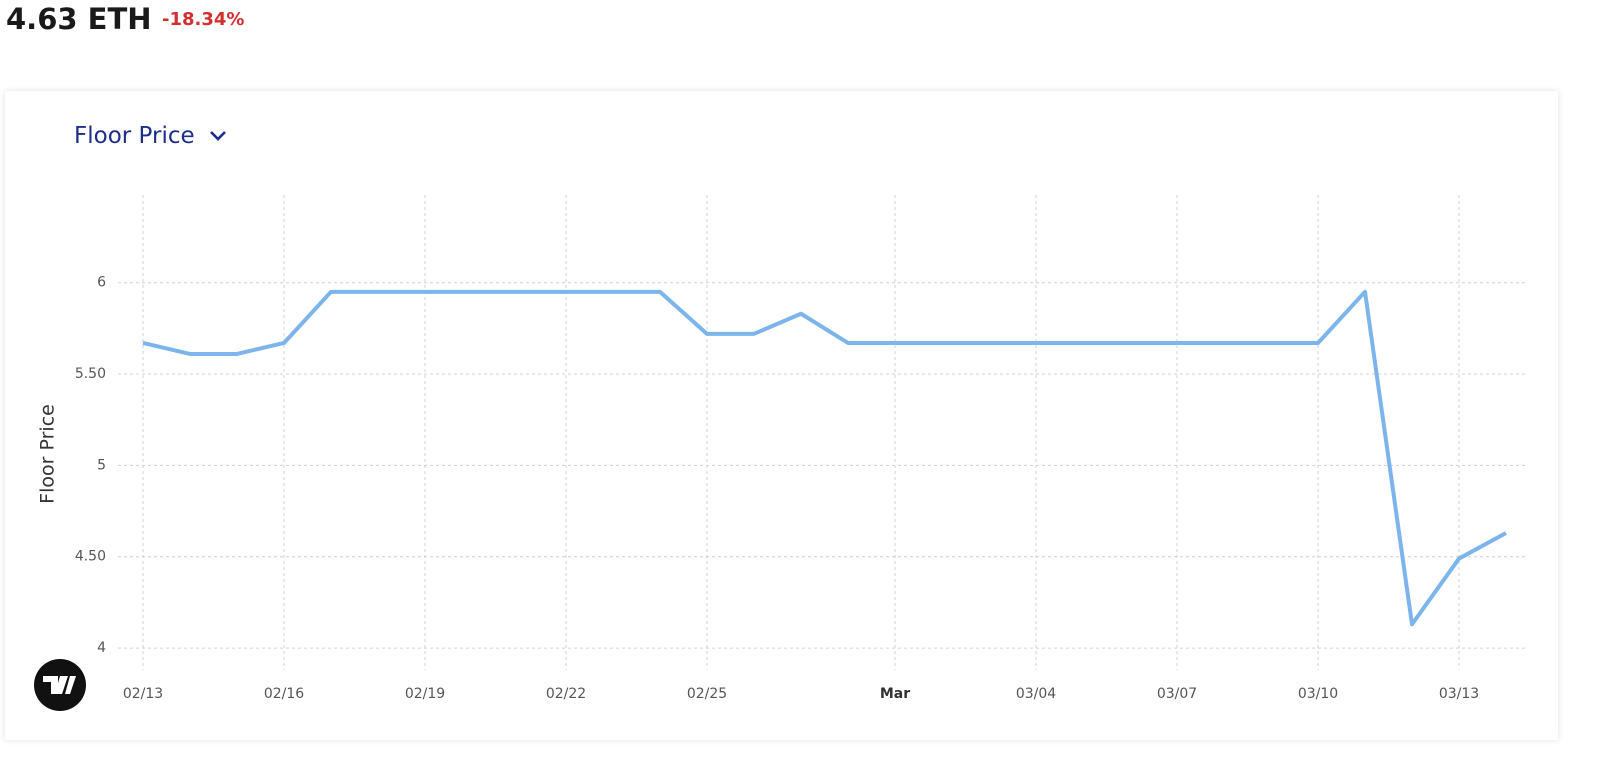 The image size is (1600, 764). Describe the element at coordinates (425, 694) in the screenshot. I see `x-tick-label: 02/19` at that location.